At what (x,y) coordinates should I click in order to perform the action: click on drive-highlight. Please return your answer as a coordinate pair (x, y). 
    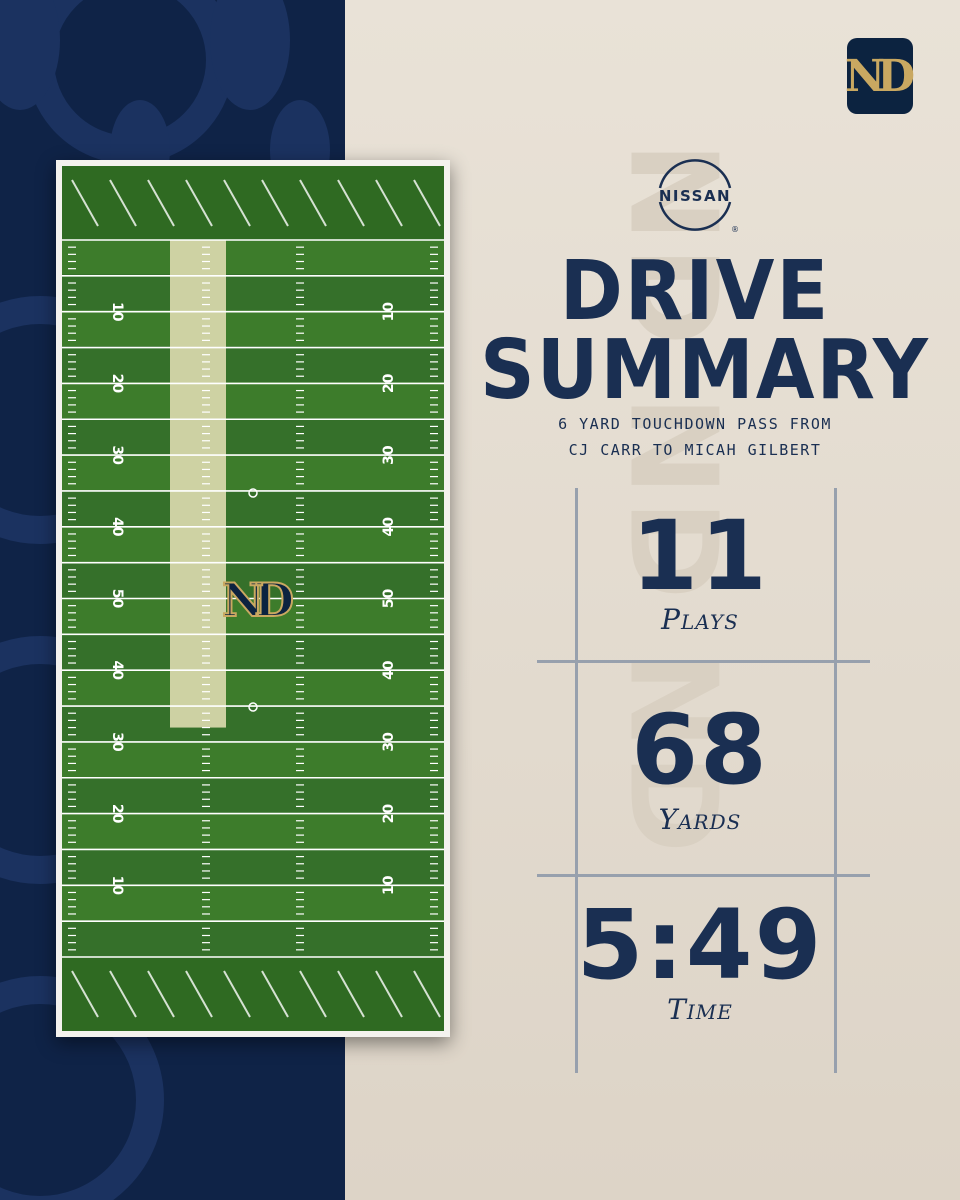
    Looking at the image, I should click on (198, 484).